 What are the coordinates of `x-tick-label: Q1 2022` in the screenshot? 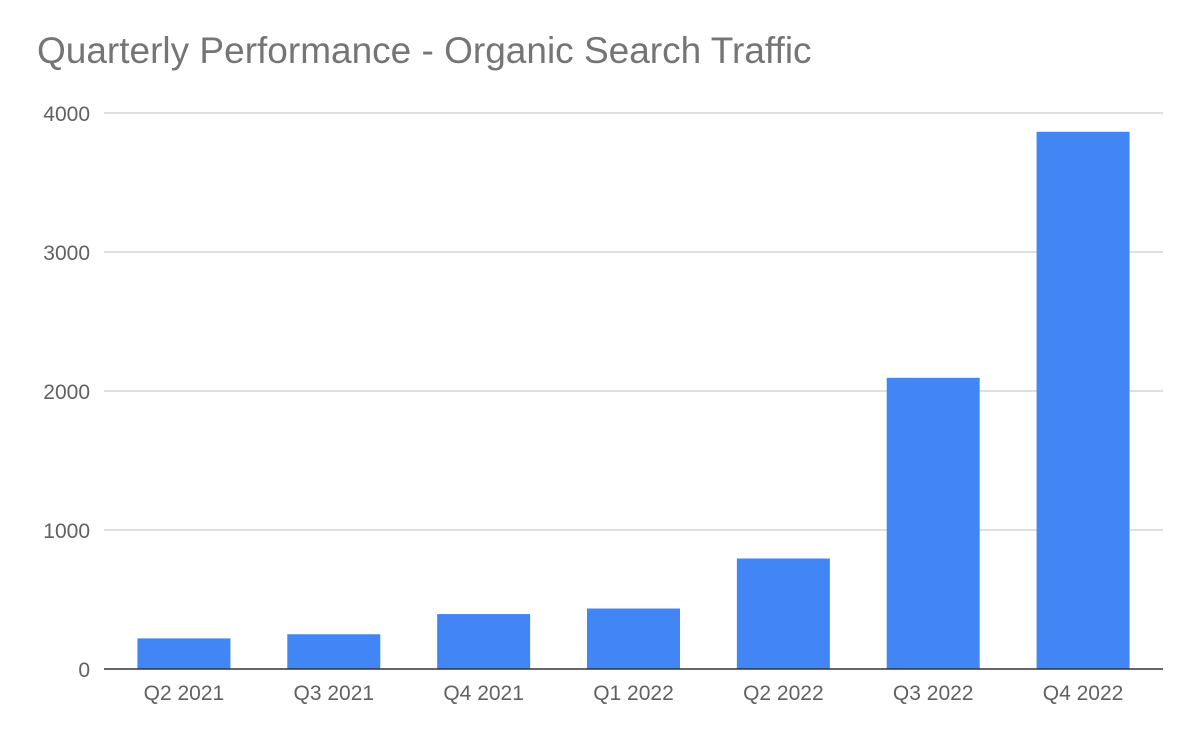 It's located at (633, 693).